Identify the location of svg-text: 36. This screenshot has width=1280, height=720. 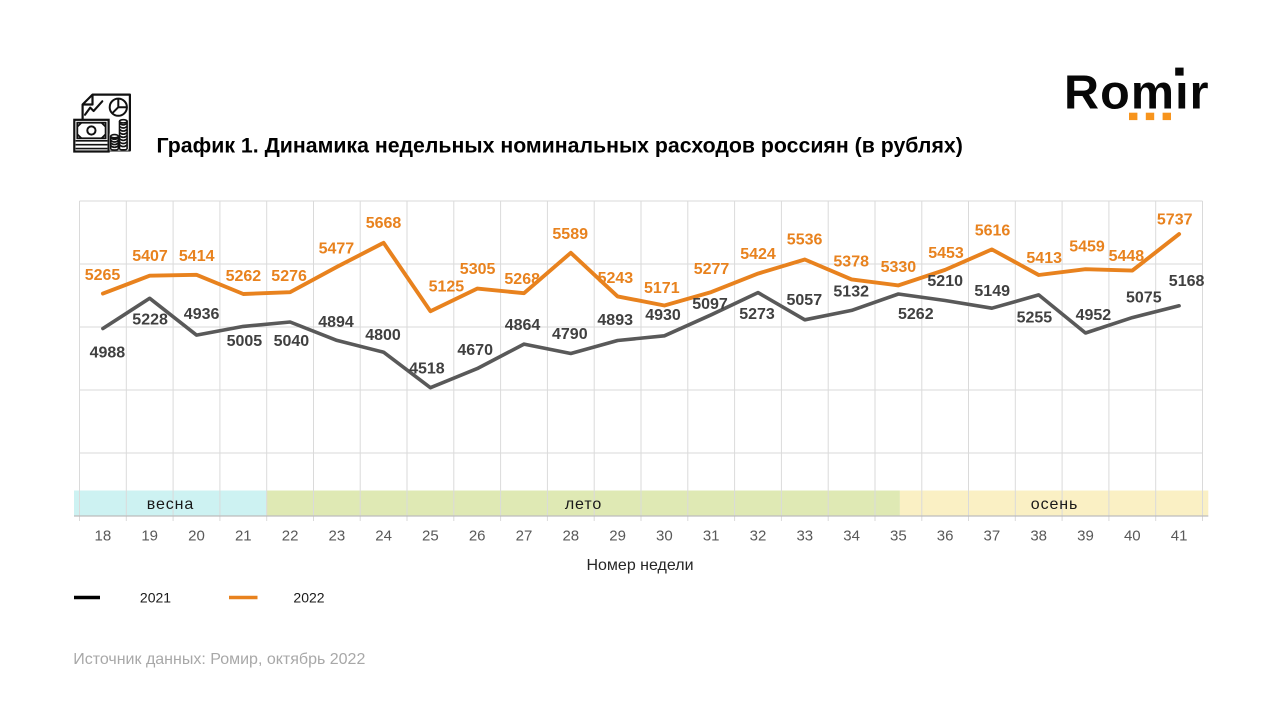
(945, 536).